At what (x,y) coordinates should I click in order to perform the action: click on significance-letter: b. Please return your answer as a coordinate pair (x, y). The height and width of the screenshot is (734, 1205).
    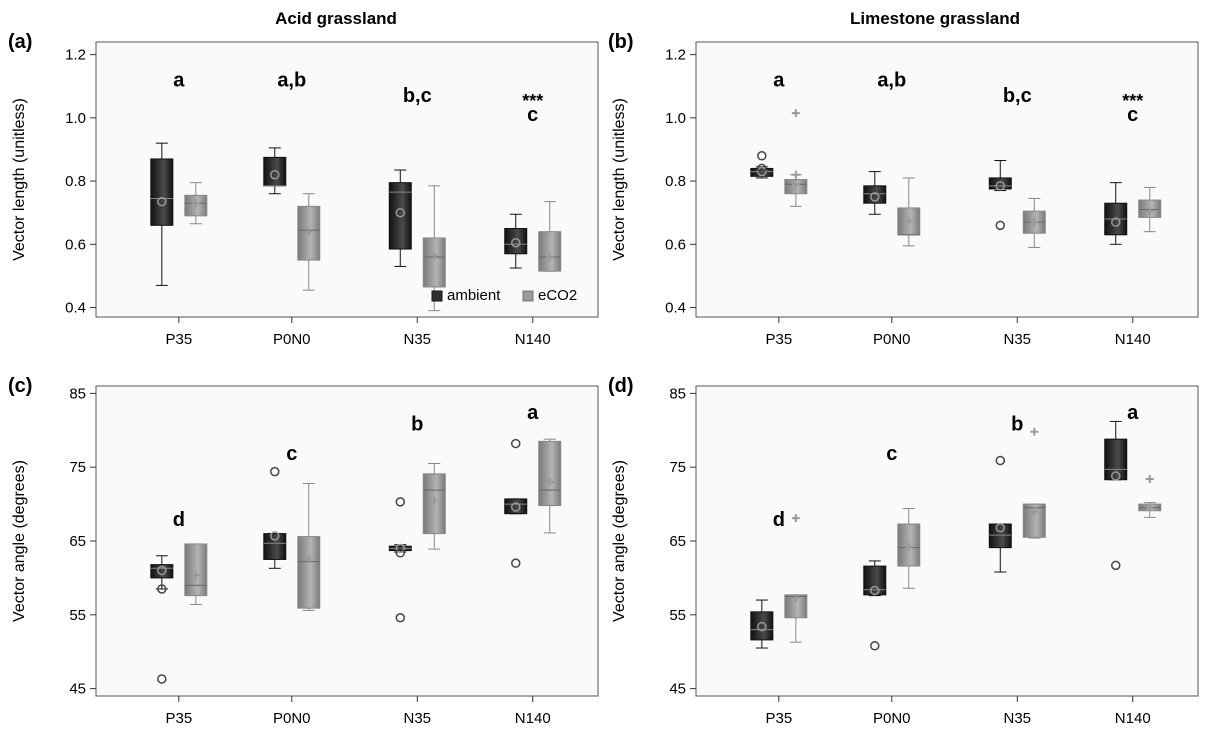
    Looking at the image, I should click on (1017, 424).